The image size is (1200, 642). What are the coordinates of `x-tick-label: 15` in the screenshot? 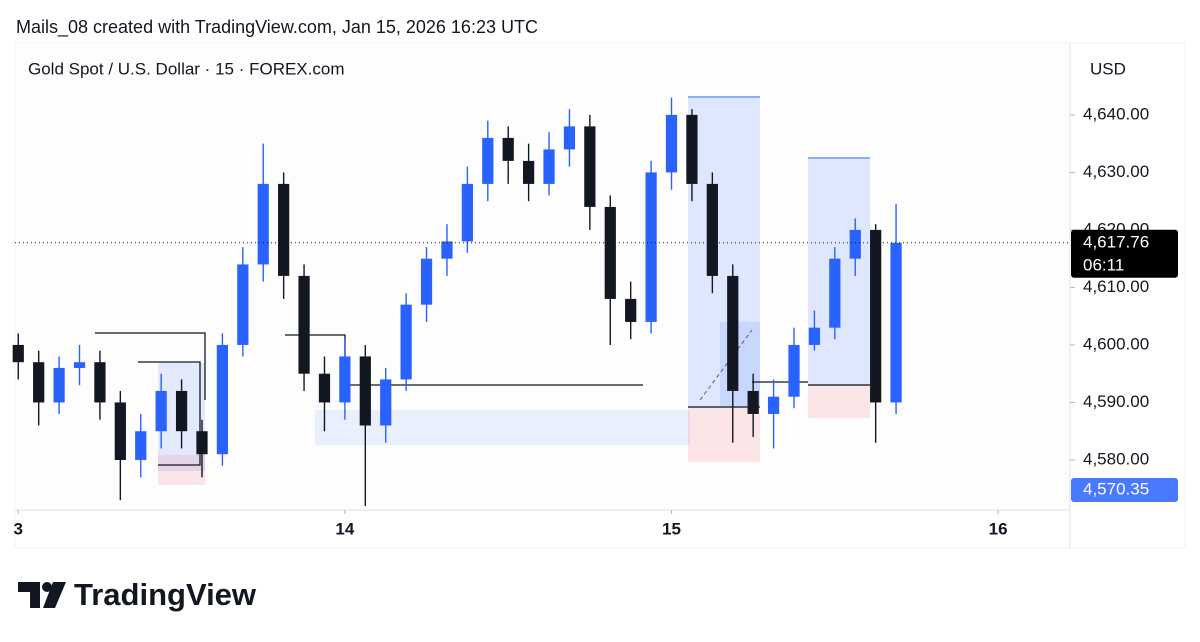 It's located at (671, 528).